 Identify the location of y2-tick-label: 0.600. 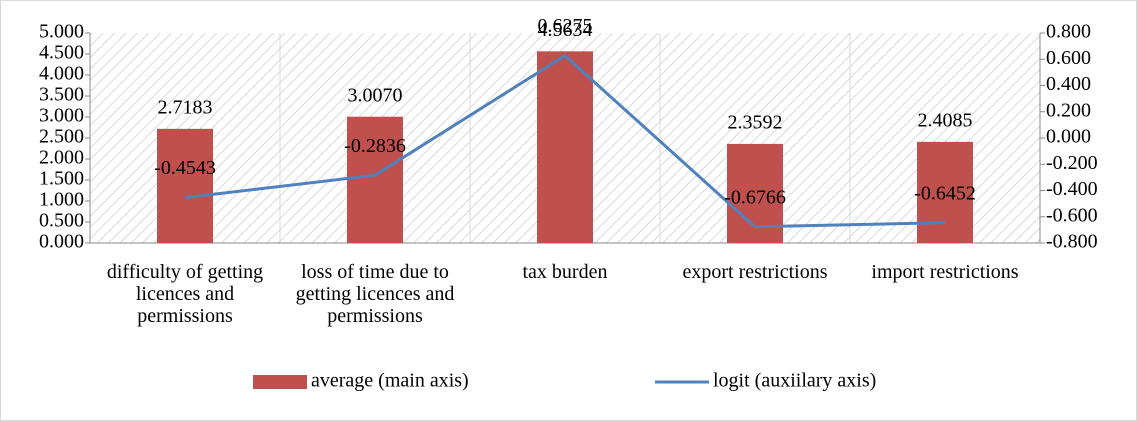
(1068, 58).